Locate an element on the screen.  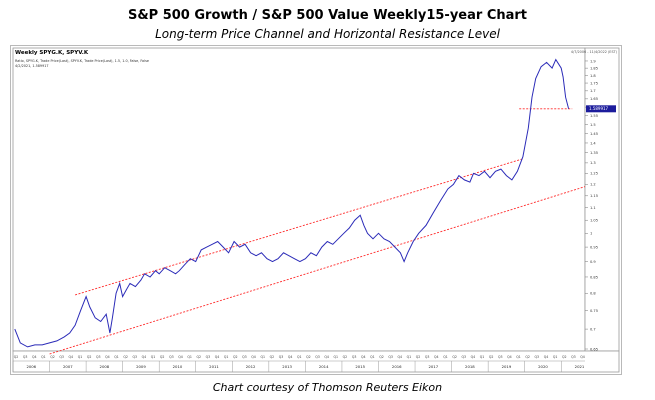
x-year-label: 2016 is located at coordinates (397, 366).